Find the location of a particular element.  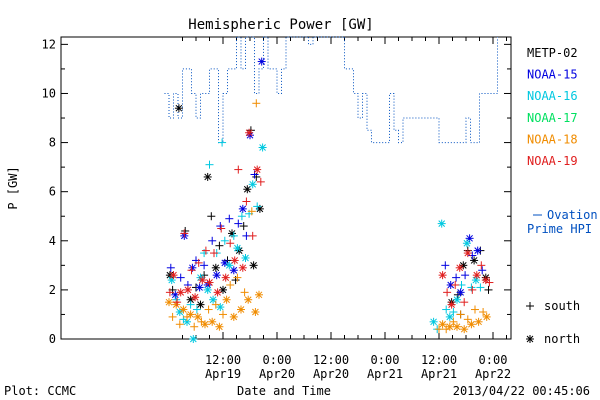

legend-entry-noaa-19: NOAA-19 is located at coordinates (552, 161).